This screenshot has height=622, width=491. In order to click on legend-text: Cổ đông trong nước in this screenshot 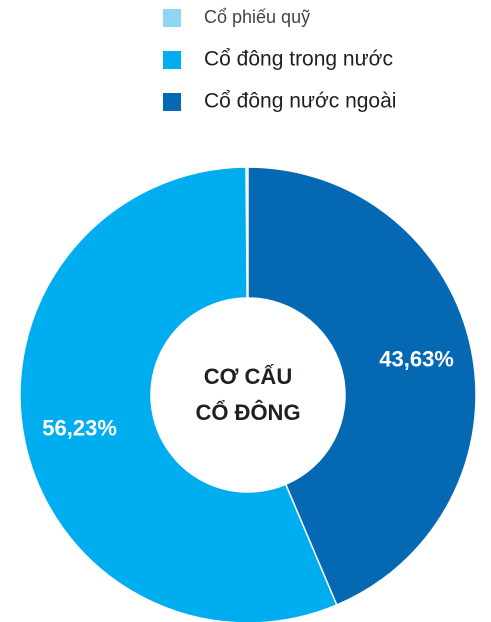, I will do `click(298, 59)`.